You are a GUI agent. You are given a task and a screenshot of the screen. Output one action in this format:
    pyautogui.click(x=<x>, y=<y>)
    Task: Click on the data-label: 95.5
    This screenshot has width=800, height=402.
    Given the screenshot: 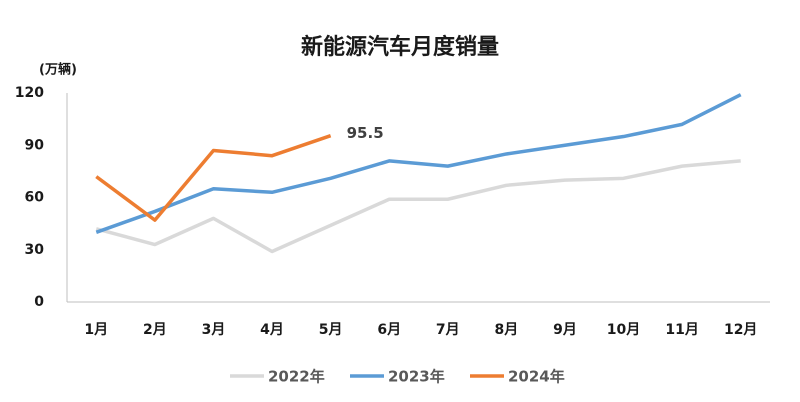 What is the action you would take?
    pyautogui.click(x=365, y=133)
    